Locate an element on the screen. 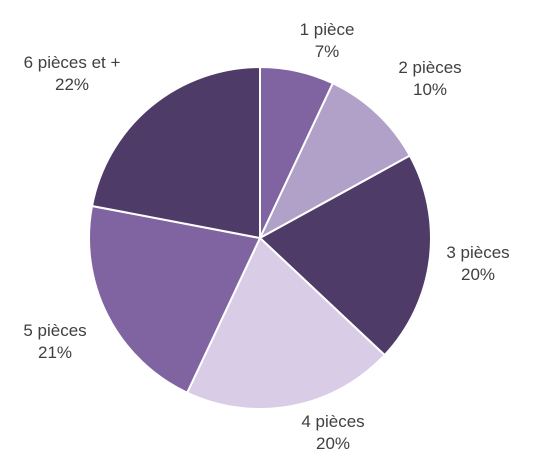 This screenshot has width=533, height=464. slice-value-label-4: 20% is located at coordinates (333, 443).